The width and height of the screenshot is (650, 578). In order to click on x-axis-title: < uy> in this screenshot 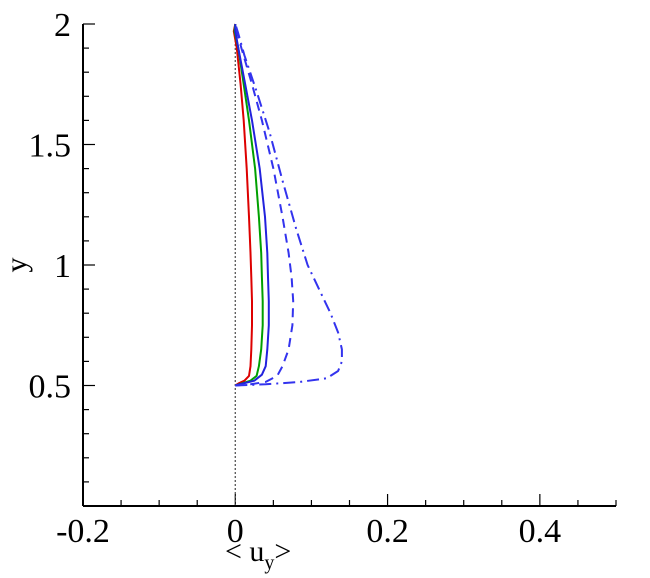, I will do `click(258, 554)`.